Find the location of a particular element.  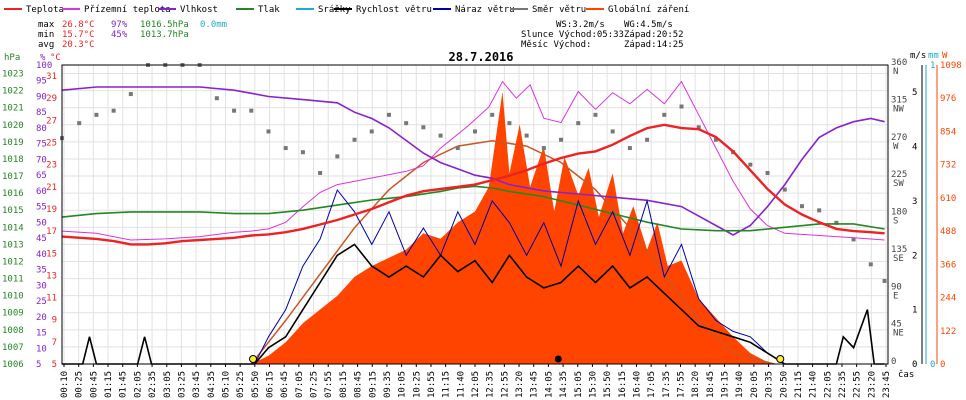

series-pressure-line is located at coordinates (473, 208).